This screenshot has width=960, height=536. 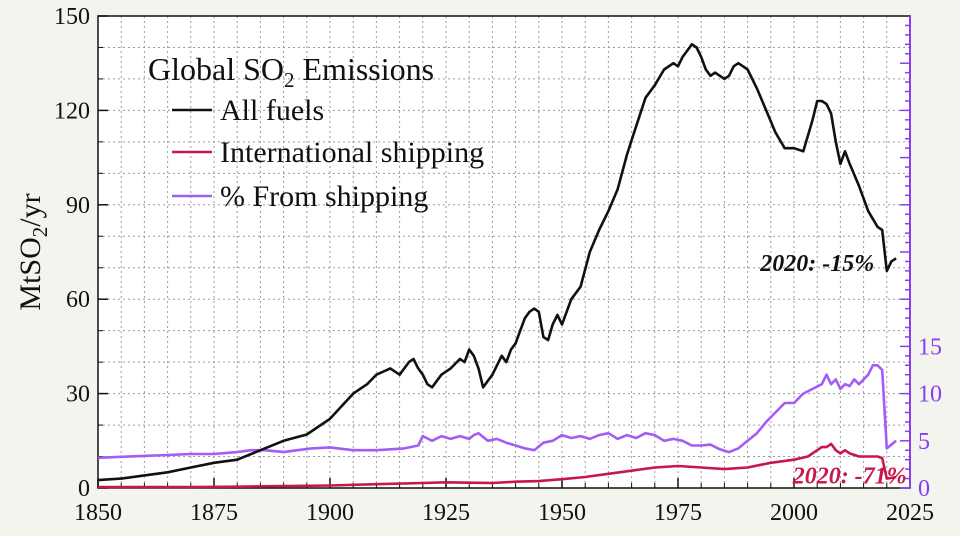 What do you see at coordinates (272, 110) in the screenshot?
I see `legend-label-0: All fuels` at bounding box center [272, 110].